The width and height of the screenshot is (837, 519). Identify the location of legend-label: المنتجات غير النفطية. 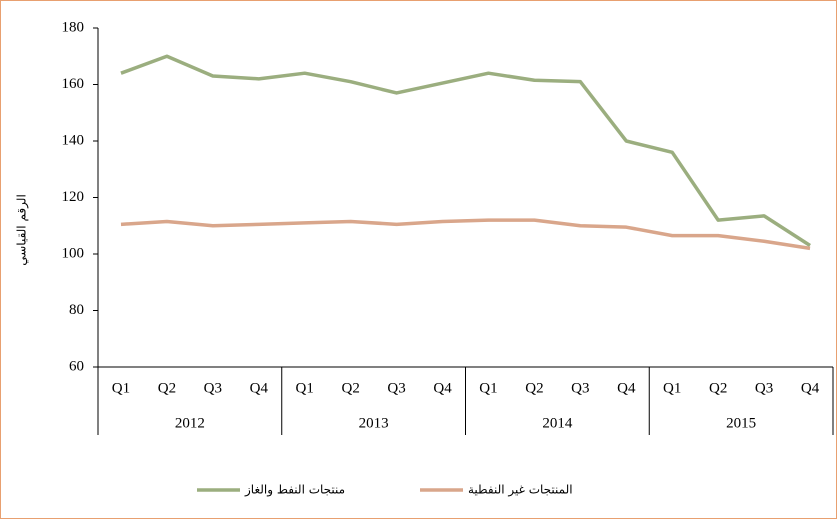
(520, 490).